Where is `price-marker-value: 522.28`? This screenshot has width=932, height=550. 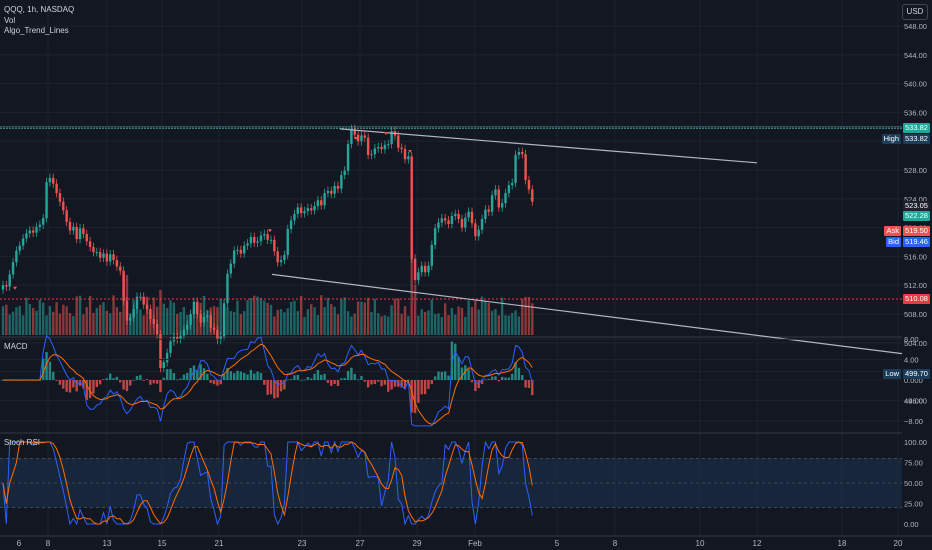
price-marker-value: 522.28 is located at coordinates (916, 216).